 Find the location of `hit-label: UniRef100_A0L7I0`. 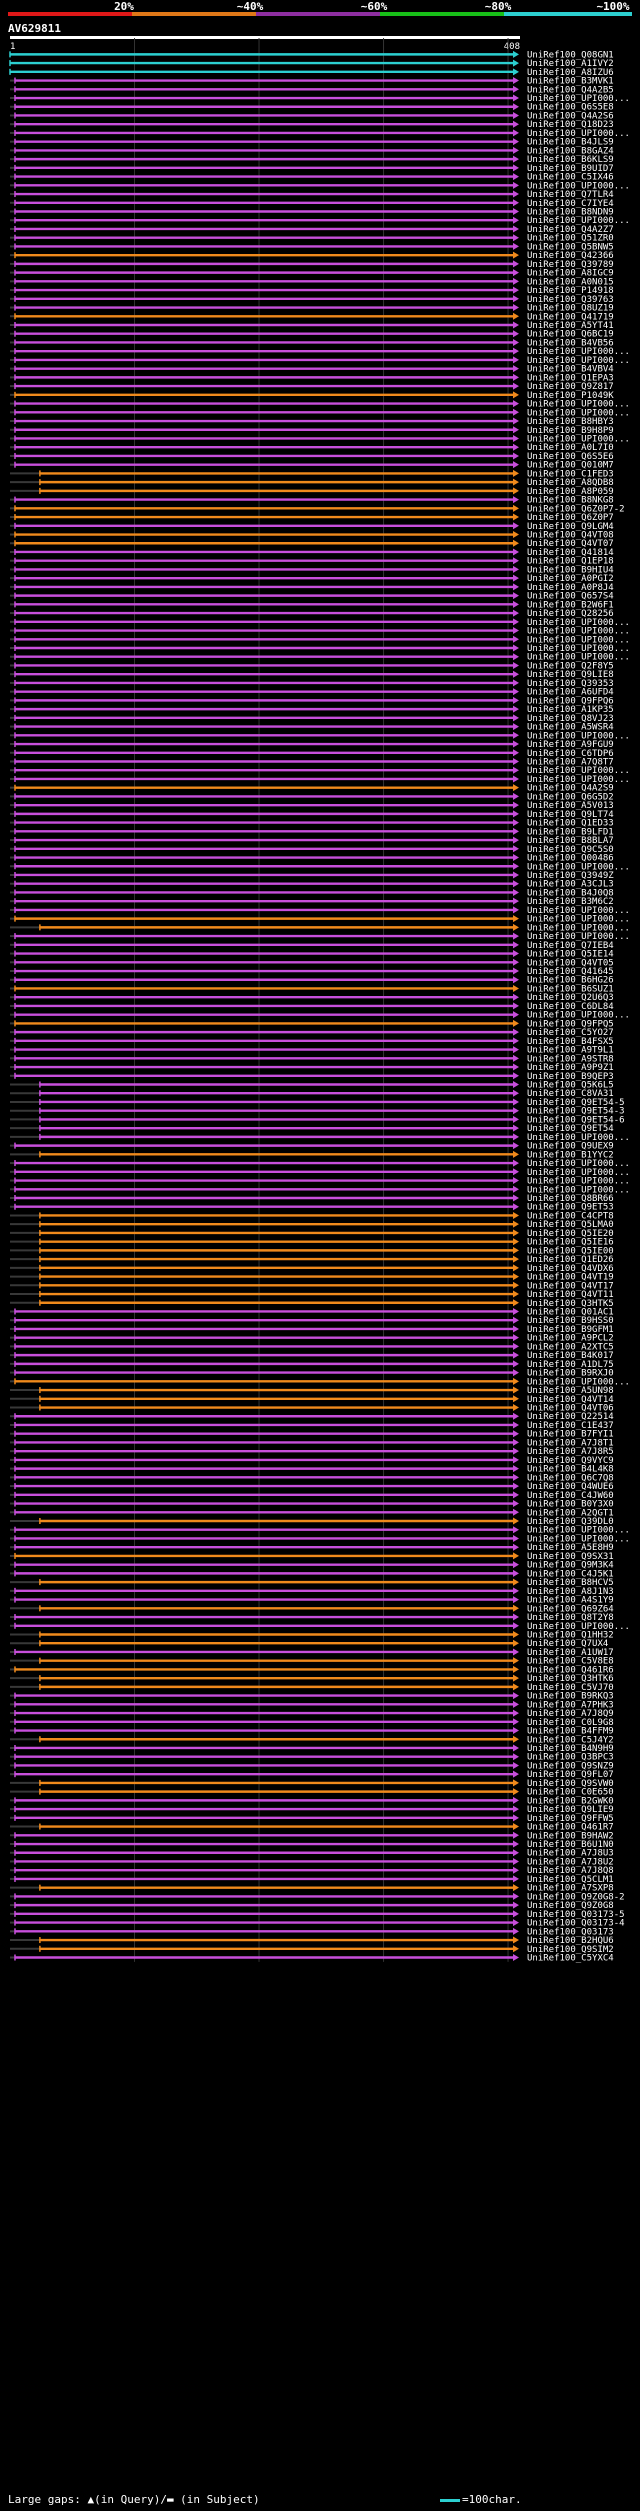

hit-label: UniRef100_A0L7I0 is located at coordinates (570, 448).